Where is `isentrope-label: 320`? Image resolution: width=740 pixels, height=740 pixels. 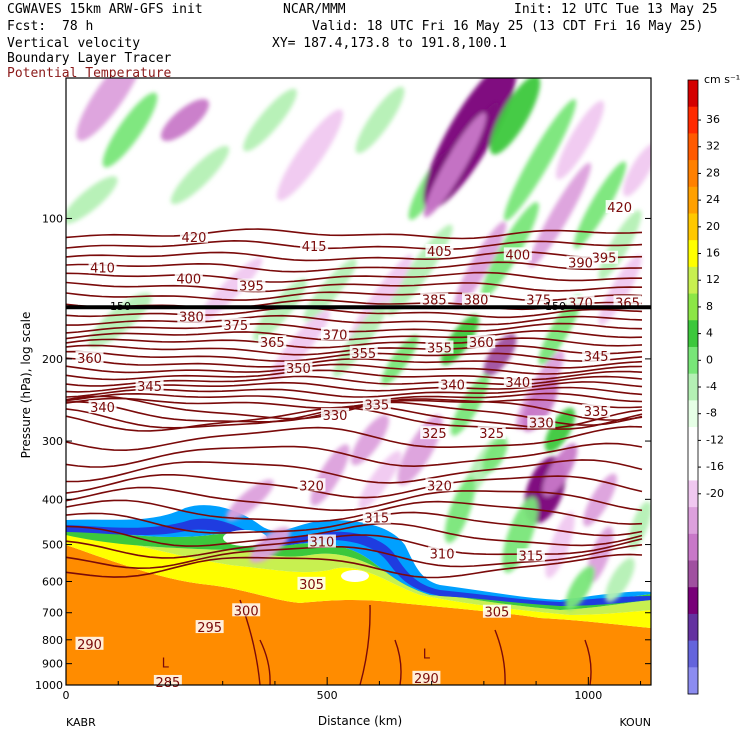 isentrope-label: 320 is located at coordinates (439, 486).